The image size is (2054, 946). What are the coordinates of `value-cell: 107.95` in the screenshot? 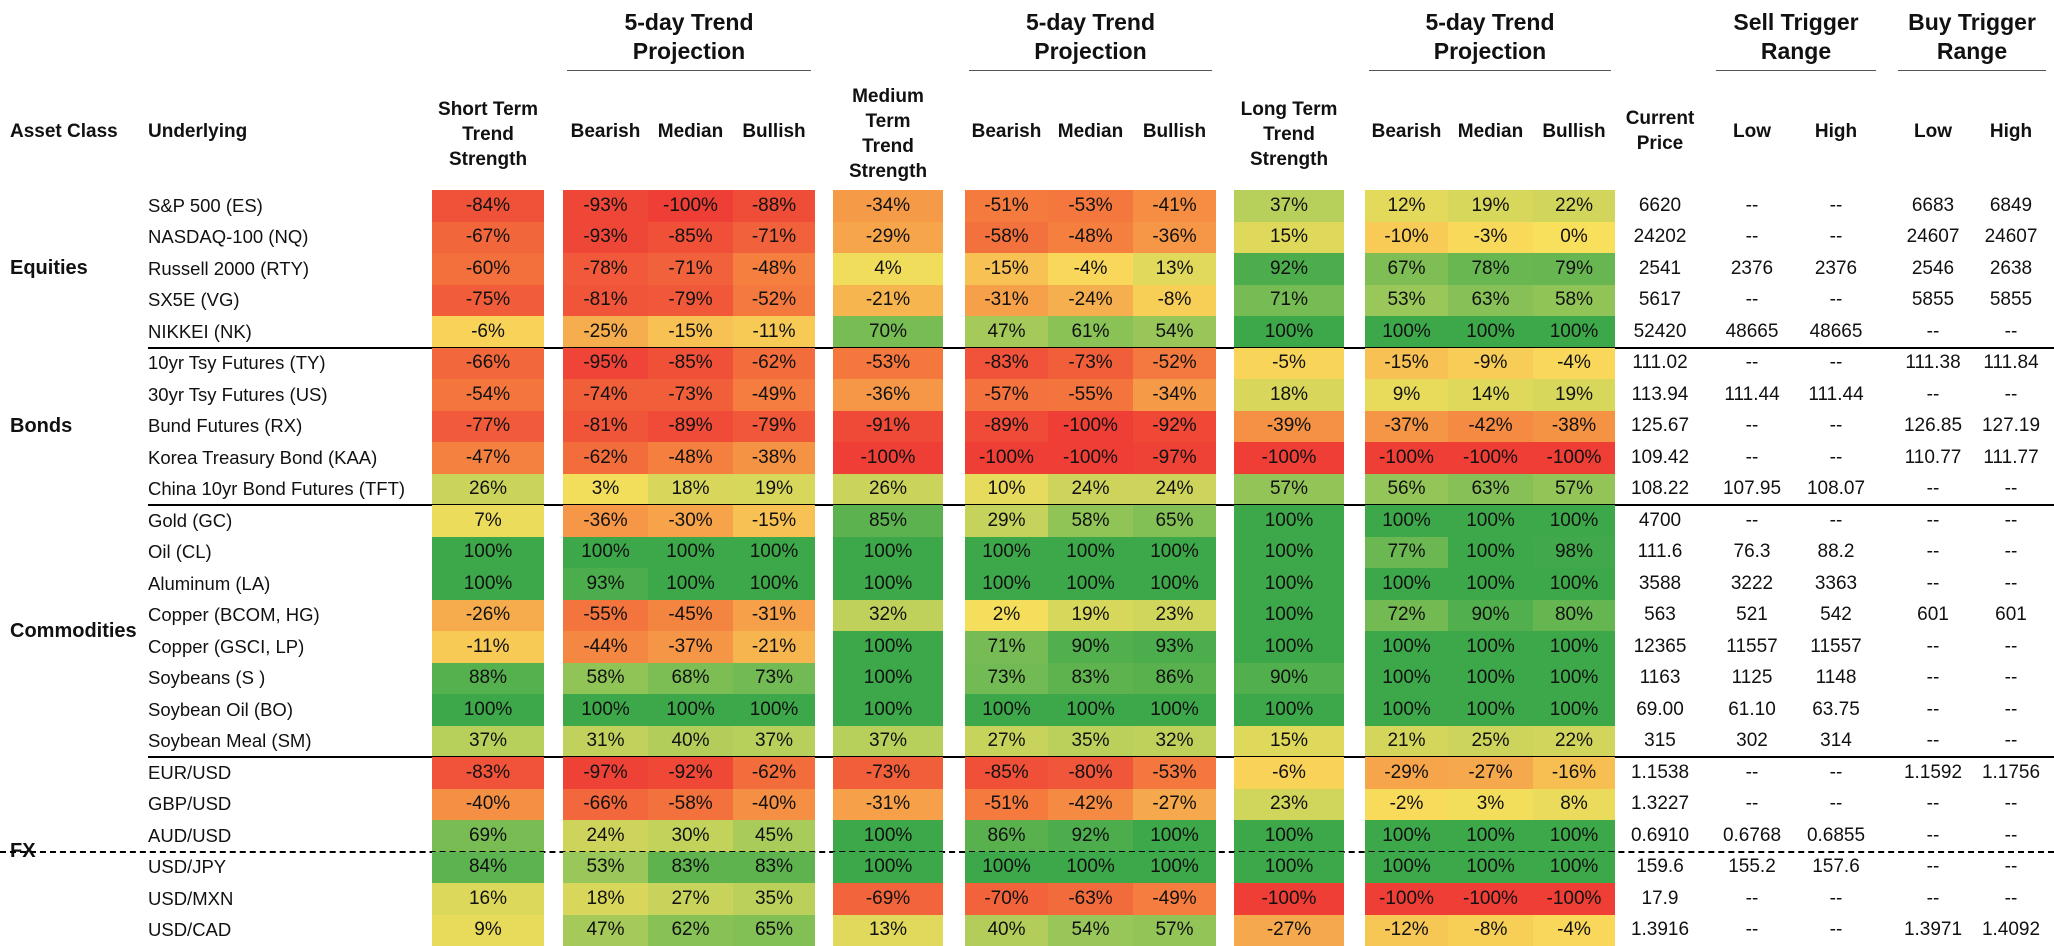 It's located at (1752, 490).